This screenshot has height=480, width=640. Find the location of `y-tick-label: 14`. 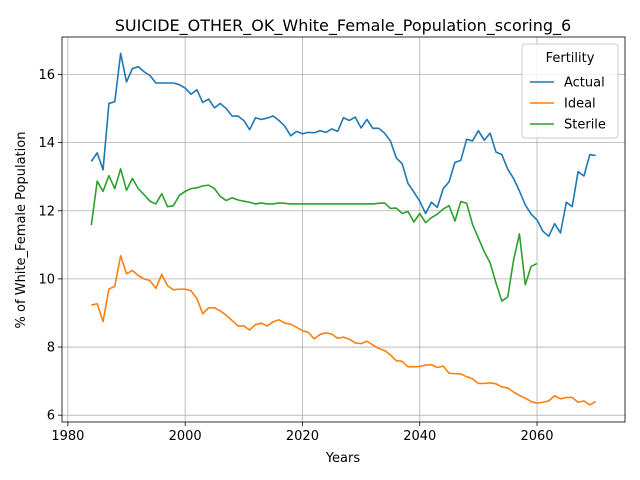

y-tick-label: 14 is located at coordinates (46, 143).